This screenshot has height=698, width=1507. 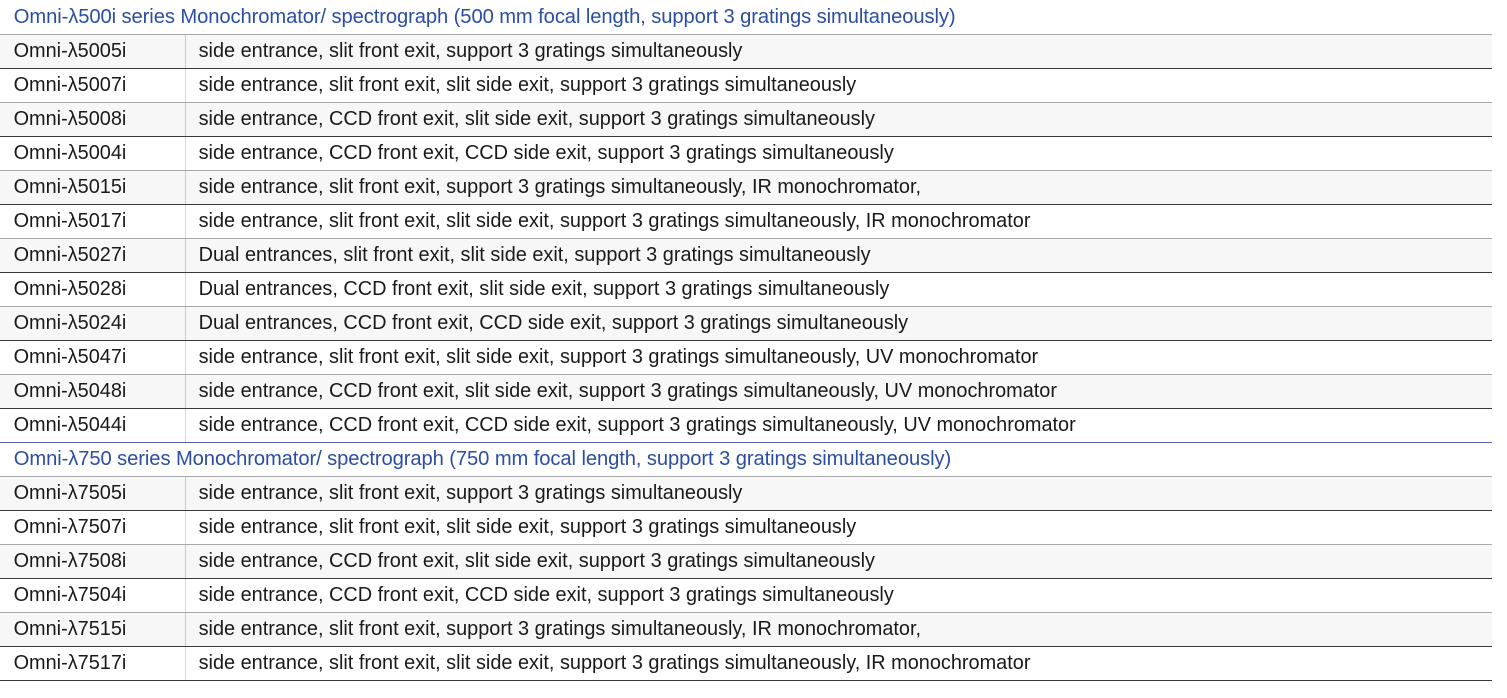 I want to click on model-name-cell: Omni-λ7507i, so click(x=70, y=527).